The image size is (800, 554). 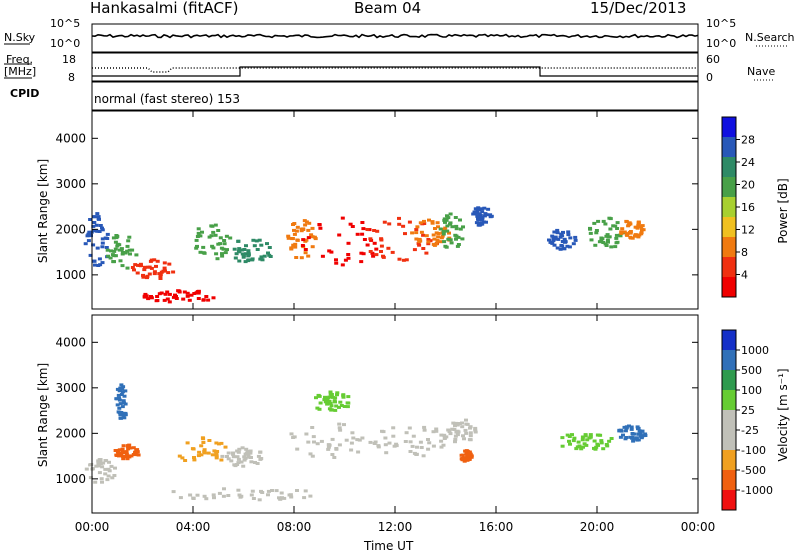 What do you see at coordinates (729, 500) in the screenshot?
I see `velocity-colorbar-swatch` at bounding box center [729, 500].